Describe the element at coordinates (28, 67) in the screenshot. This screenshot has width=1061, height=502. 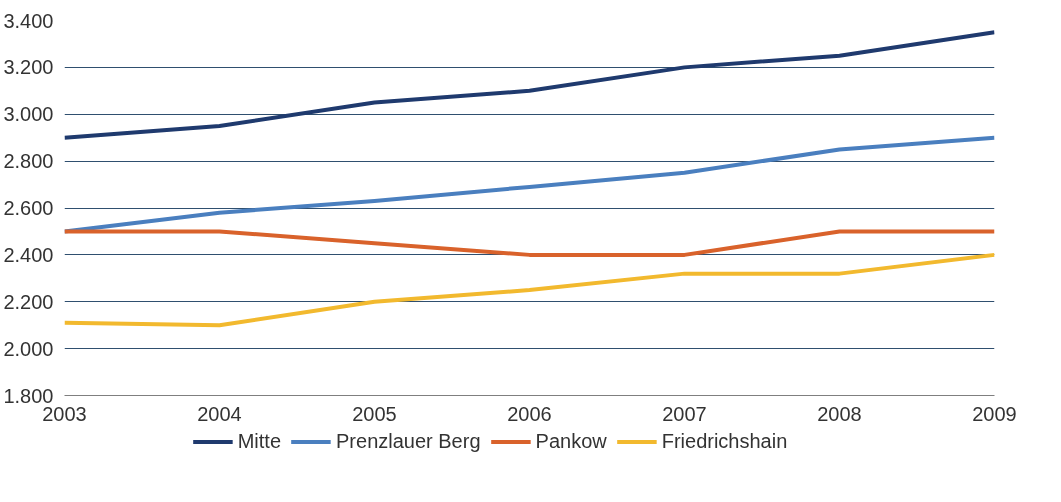
I see `y-tick-label: 3.200` at that location.